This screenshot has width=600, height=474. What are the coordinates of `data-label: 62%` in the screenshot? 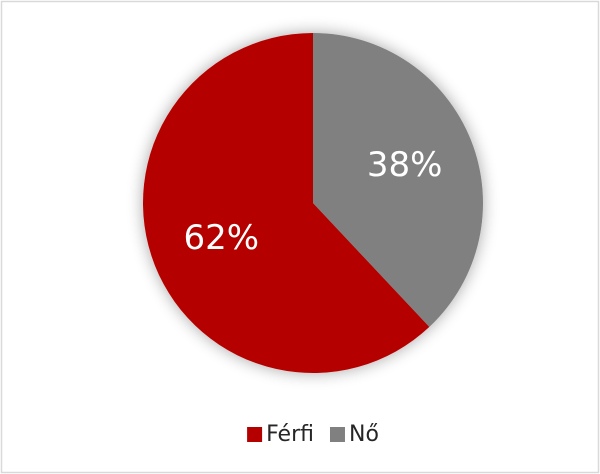 It's located at (222, 238).